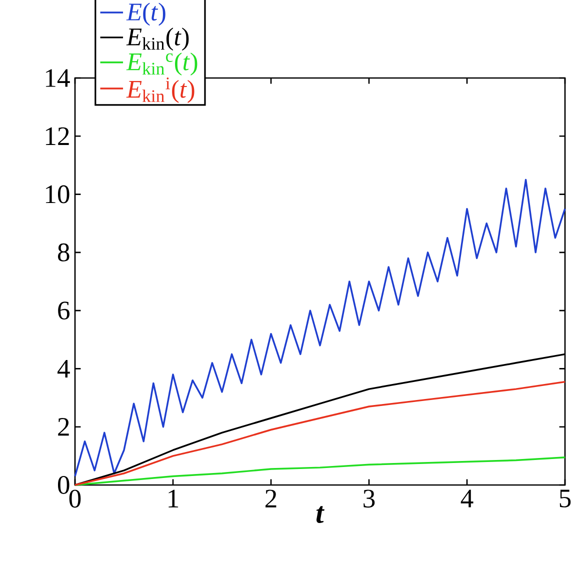  I want to click on y-tick-label: 12, so click(57, 136).